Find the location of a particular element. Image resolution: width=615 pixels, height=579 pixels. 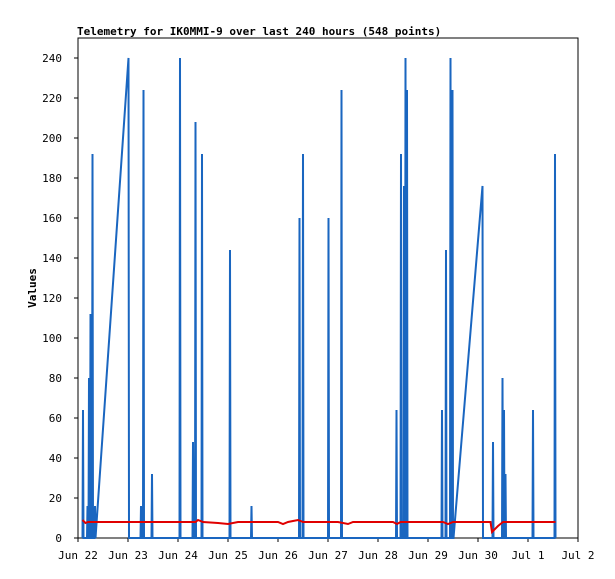

x-tick-label: Jun 22 is located at coordinates (78, 555).